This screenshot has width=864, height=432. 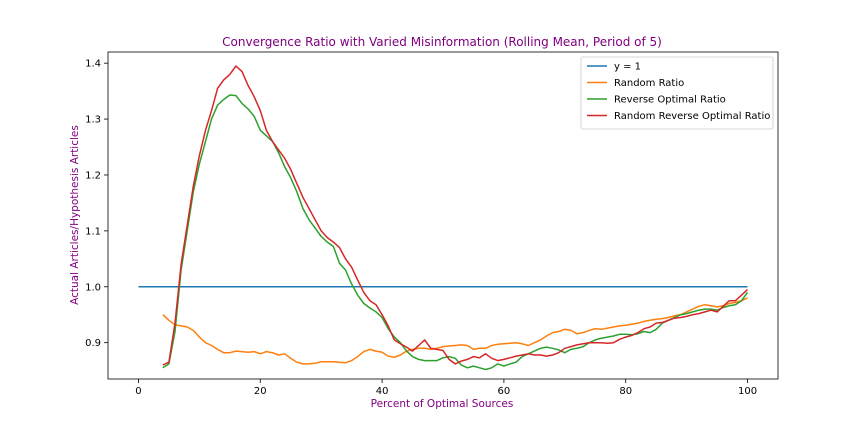 I want to click on series-line-random-ratio, so click(x=455, y=331).